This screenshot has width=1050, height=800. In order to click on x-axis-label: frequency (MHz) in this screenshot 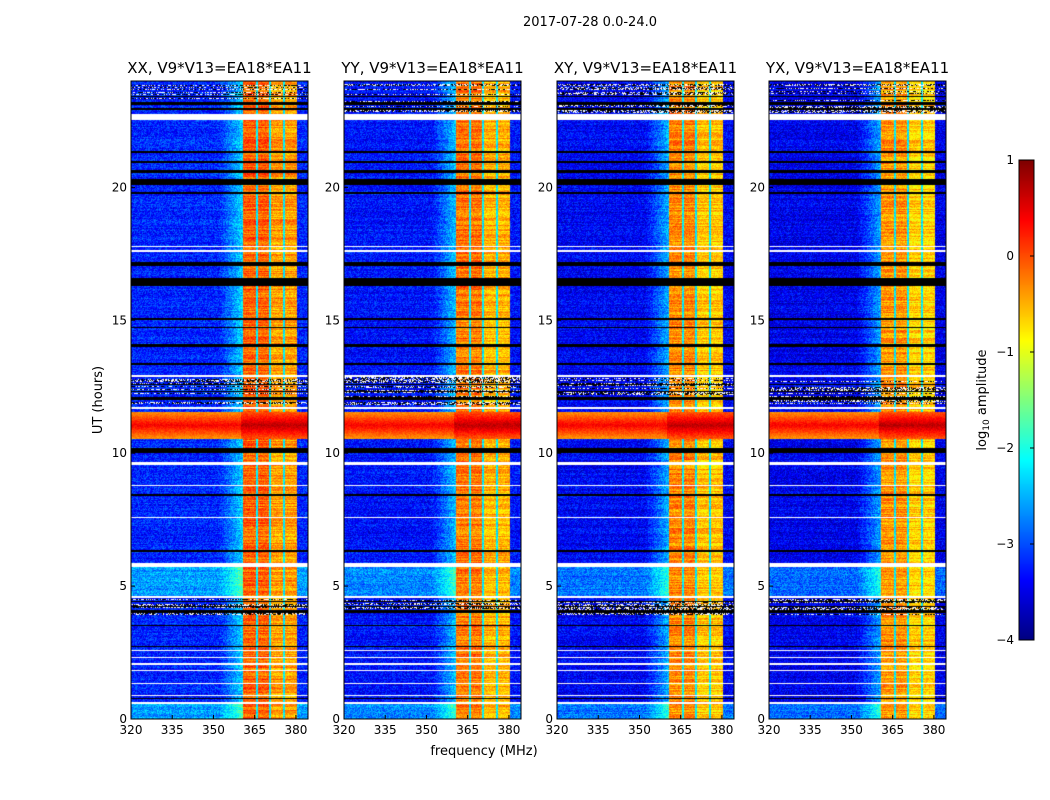, I will do `click(483, 751)`.